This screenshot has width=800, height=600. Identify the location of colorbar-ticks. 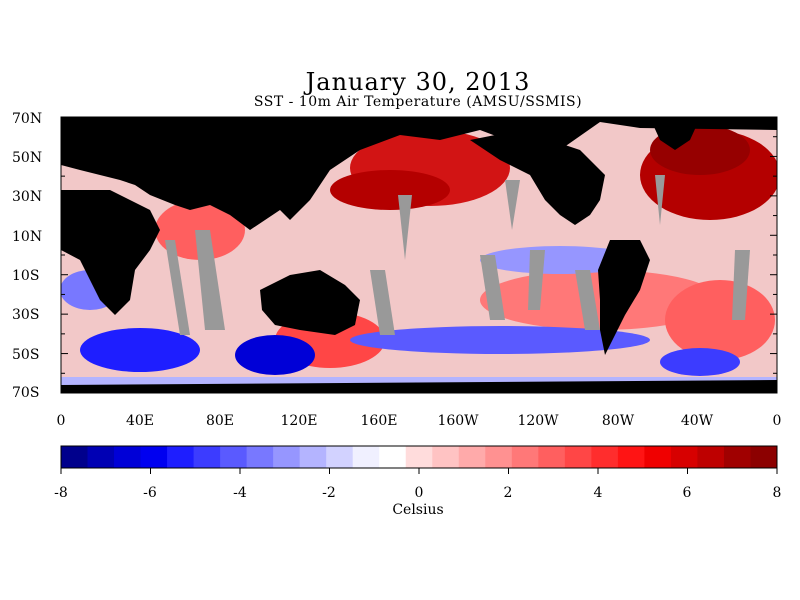
(419, 471).